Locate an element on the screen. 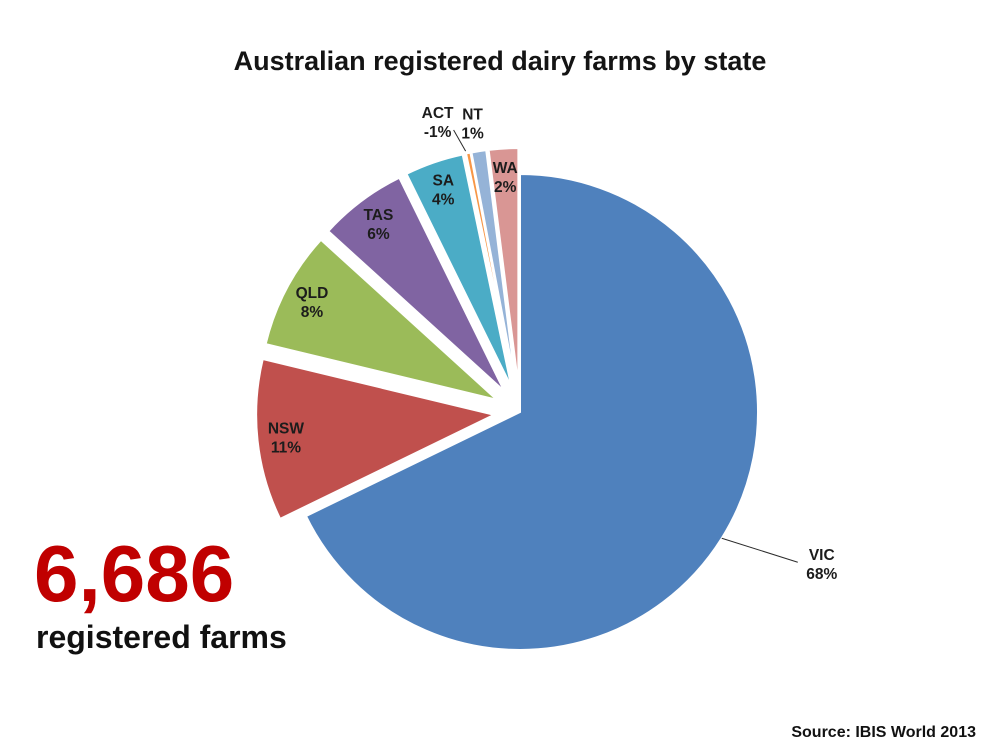 The image size is (1000, 750). big-number: 6,686 is located at coordinates (134, 573).